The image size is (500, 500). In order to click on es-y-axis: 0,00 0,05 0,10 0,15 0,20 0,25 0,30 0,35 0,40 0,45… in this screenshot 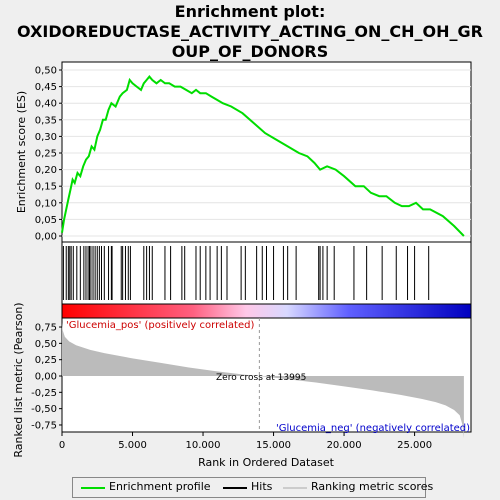, I will do `click(48, 154)`.